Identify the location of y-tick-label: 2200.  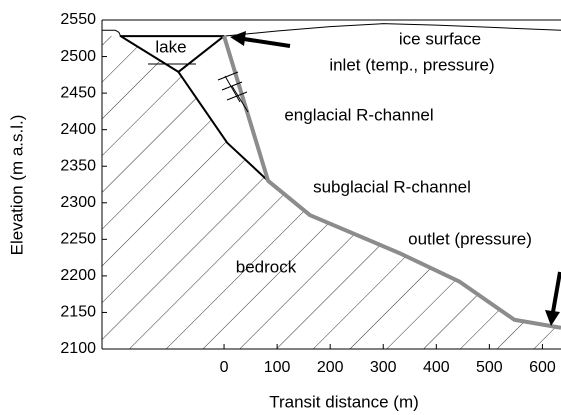
(78, 275).